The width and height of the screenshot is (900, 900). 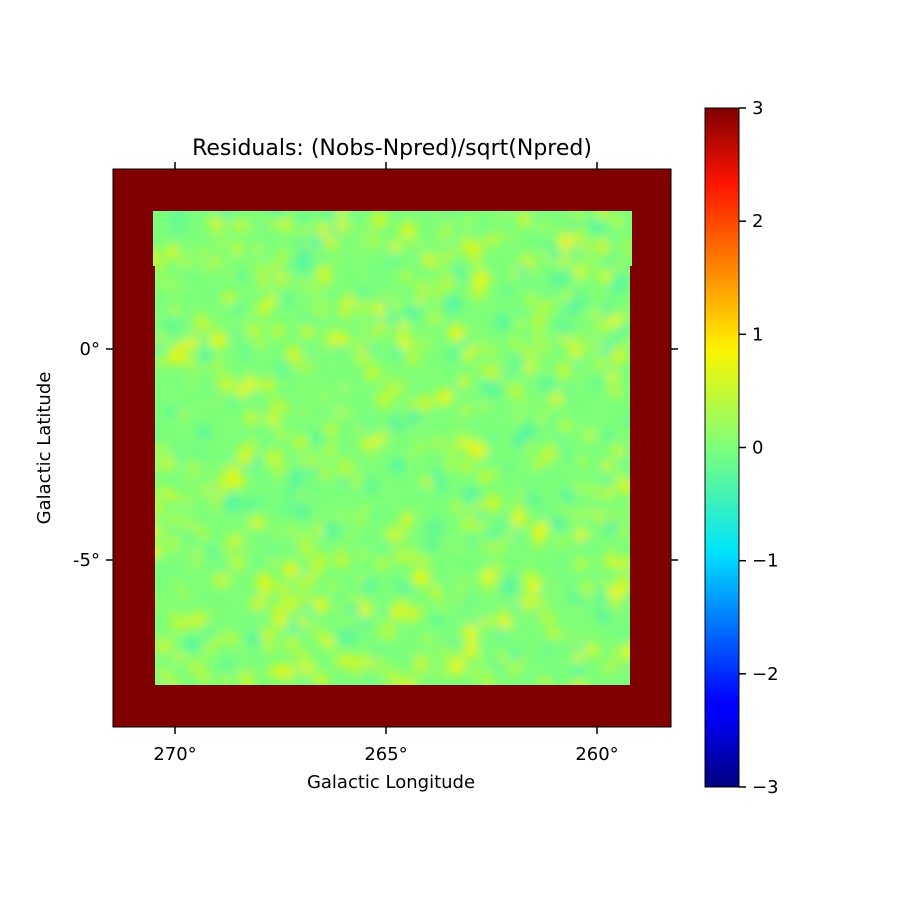 What do you see at coordinates (174, 754) in the screenshot?
I see `x-tick-label-270: 270°` at bounding box center [174, 754].